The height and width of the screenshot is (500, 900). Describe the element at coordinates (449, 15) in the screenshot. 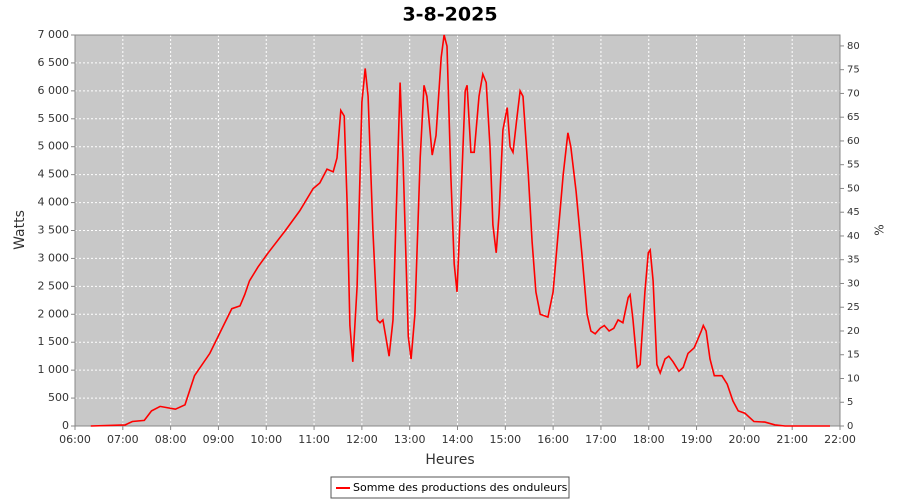

I see `chart-title: 3-8-2025` at that location.